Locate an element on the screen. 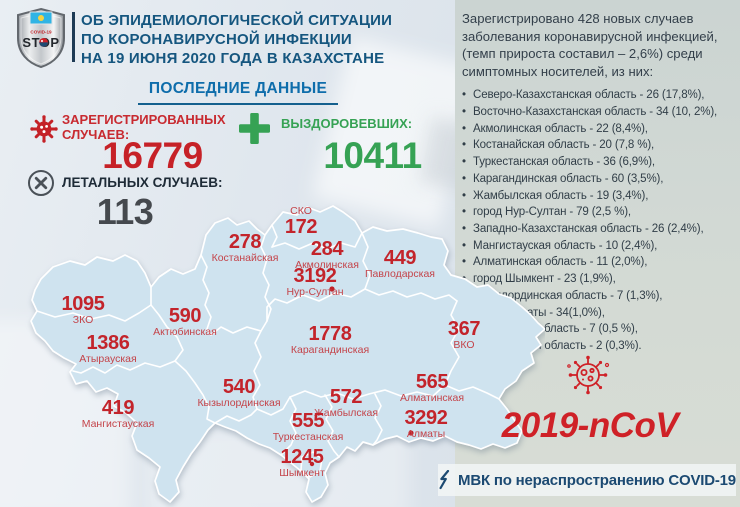 The height and width of the screenshot is (507, 740). logo-covid-text: COVID-19 is located at coordinates (41, 32).